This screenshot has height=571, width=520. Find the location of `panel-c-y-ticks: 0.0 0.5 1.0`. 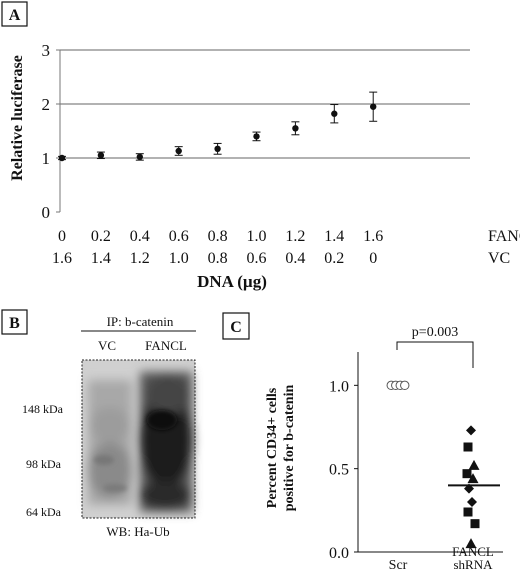

panel-c-y-ticks: 0.0 0.5 1.0 is located at coordinates (343, 470).